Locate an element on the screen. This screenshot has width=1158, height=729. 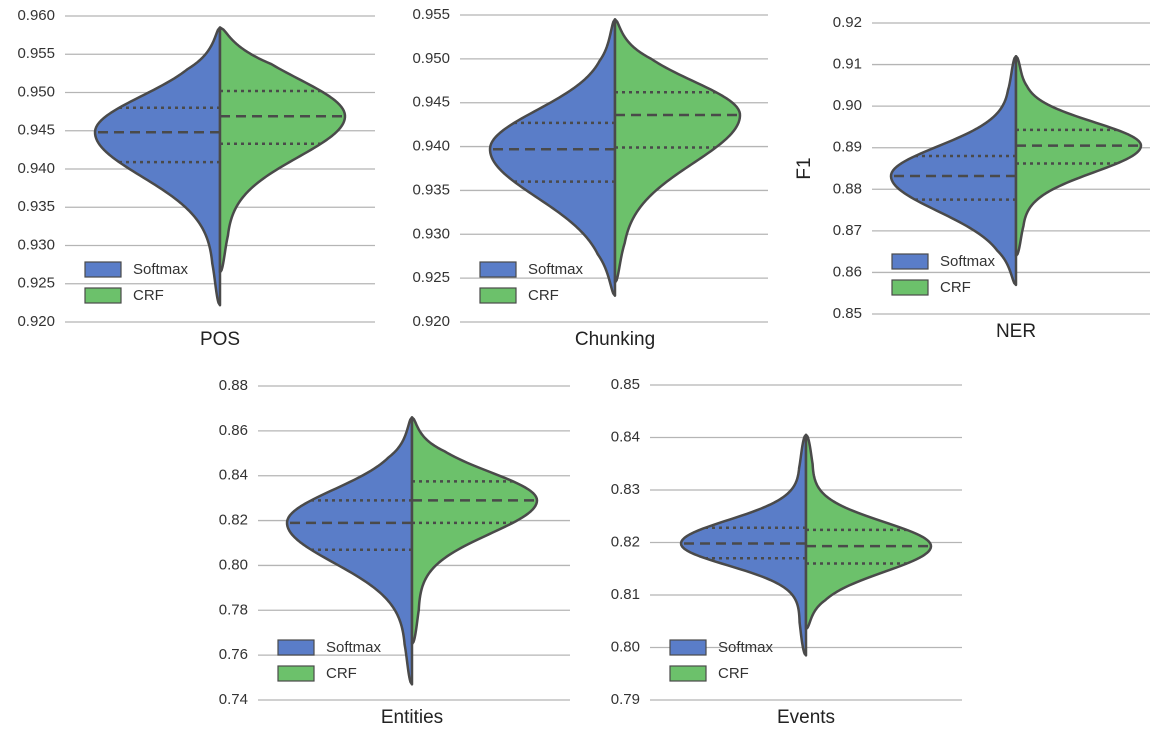
y-tick-label: 0.78 is located at coordinates (233, 609).